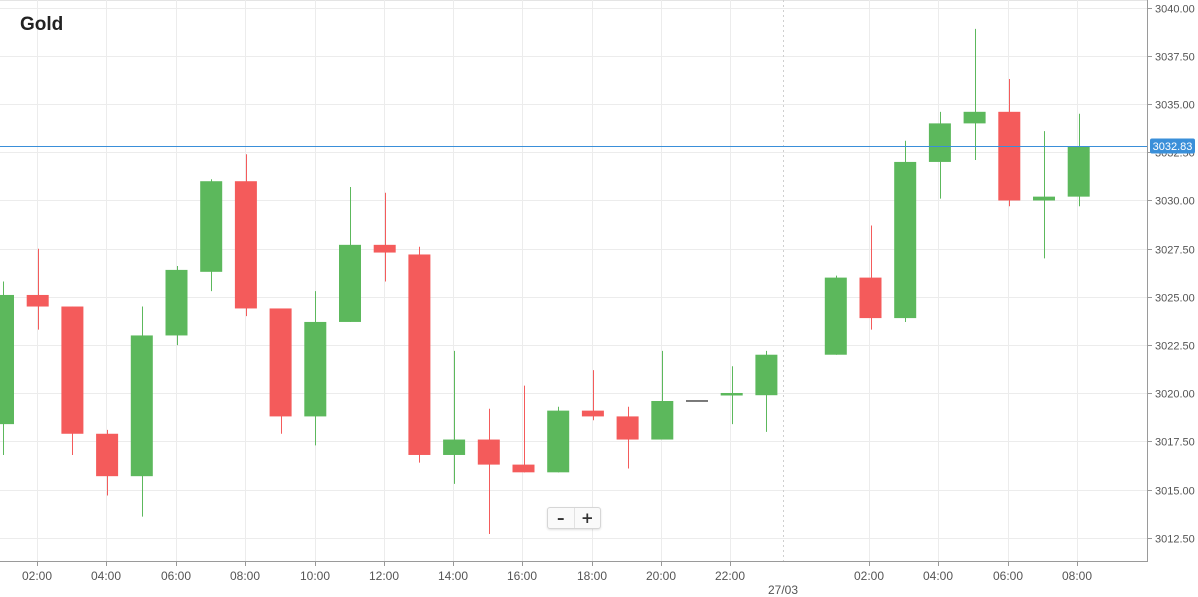  Describe the element at coordinates (783, 590) in the screenshot. I see `date-separator-label: 27/03` at that location.